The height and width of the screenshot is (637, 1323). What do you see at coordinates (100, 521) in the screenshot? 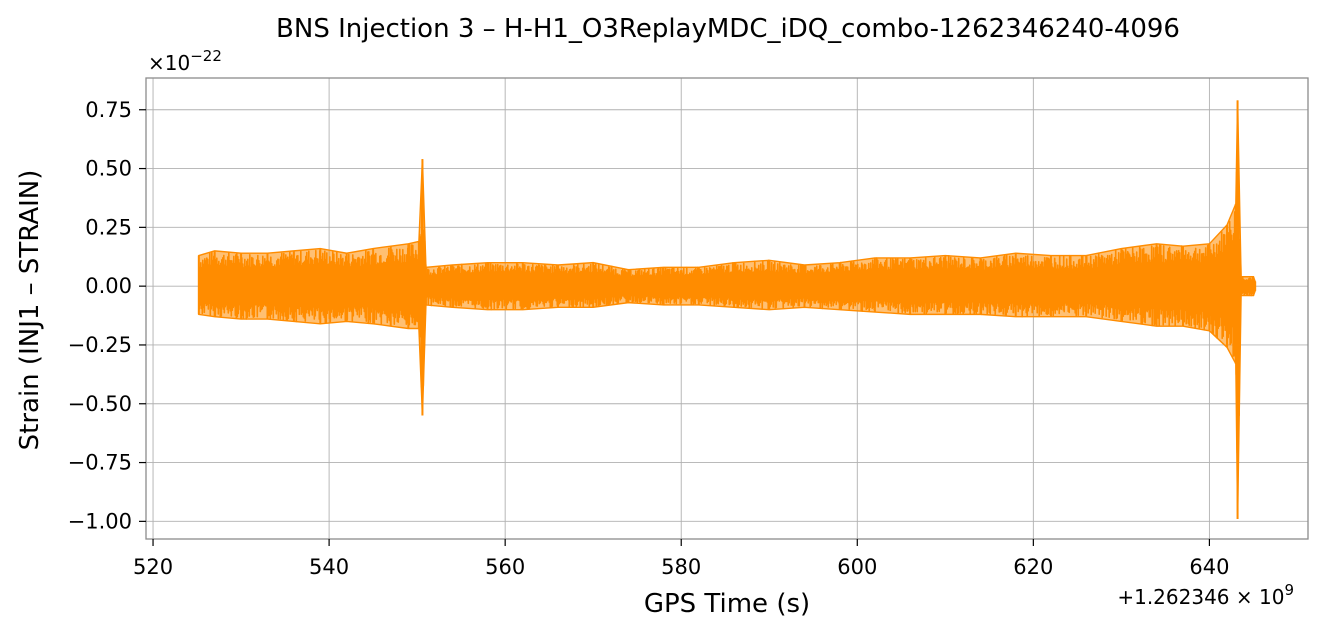
I see `y-tick-label: −1.00` at bounding box center [100, 521].